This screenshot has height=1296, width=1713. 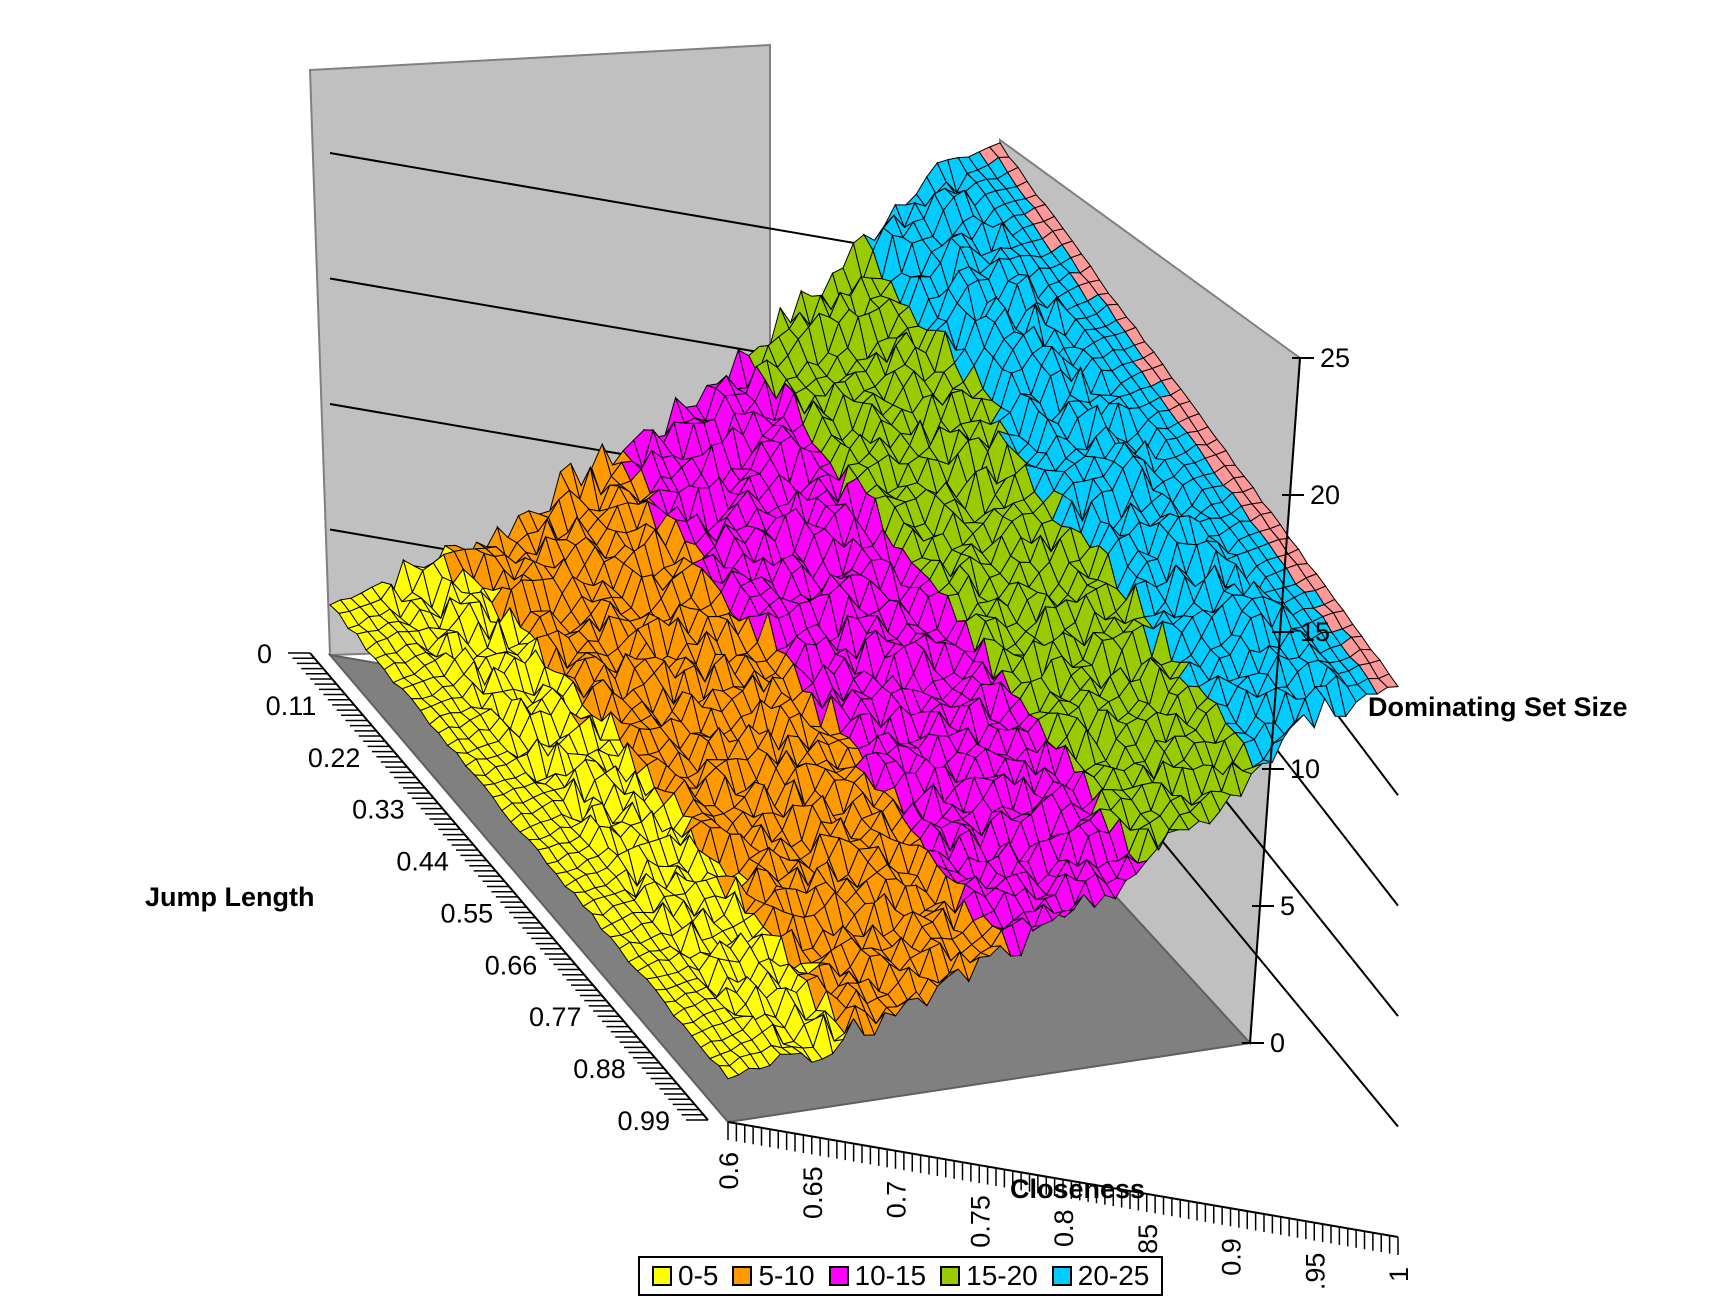 What do you see at coordinates (511, 965) in the screenshot?
I see `jump-tick-label: 0.66` at bounding box center [511, 965].